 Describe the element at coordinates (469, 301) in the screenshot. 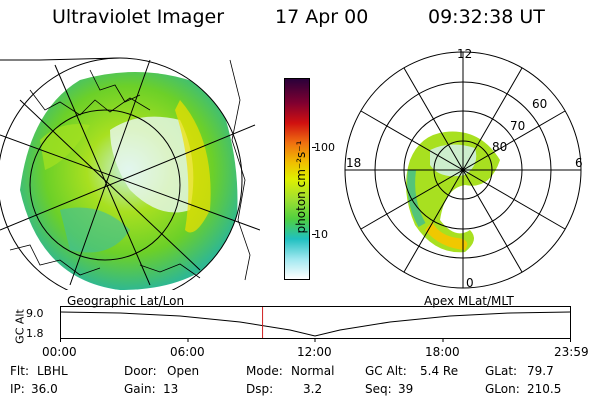

I see `right-panel-caption: Apex MLat/MLT` at that location.